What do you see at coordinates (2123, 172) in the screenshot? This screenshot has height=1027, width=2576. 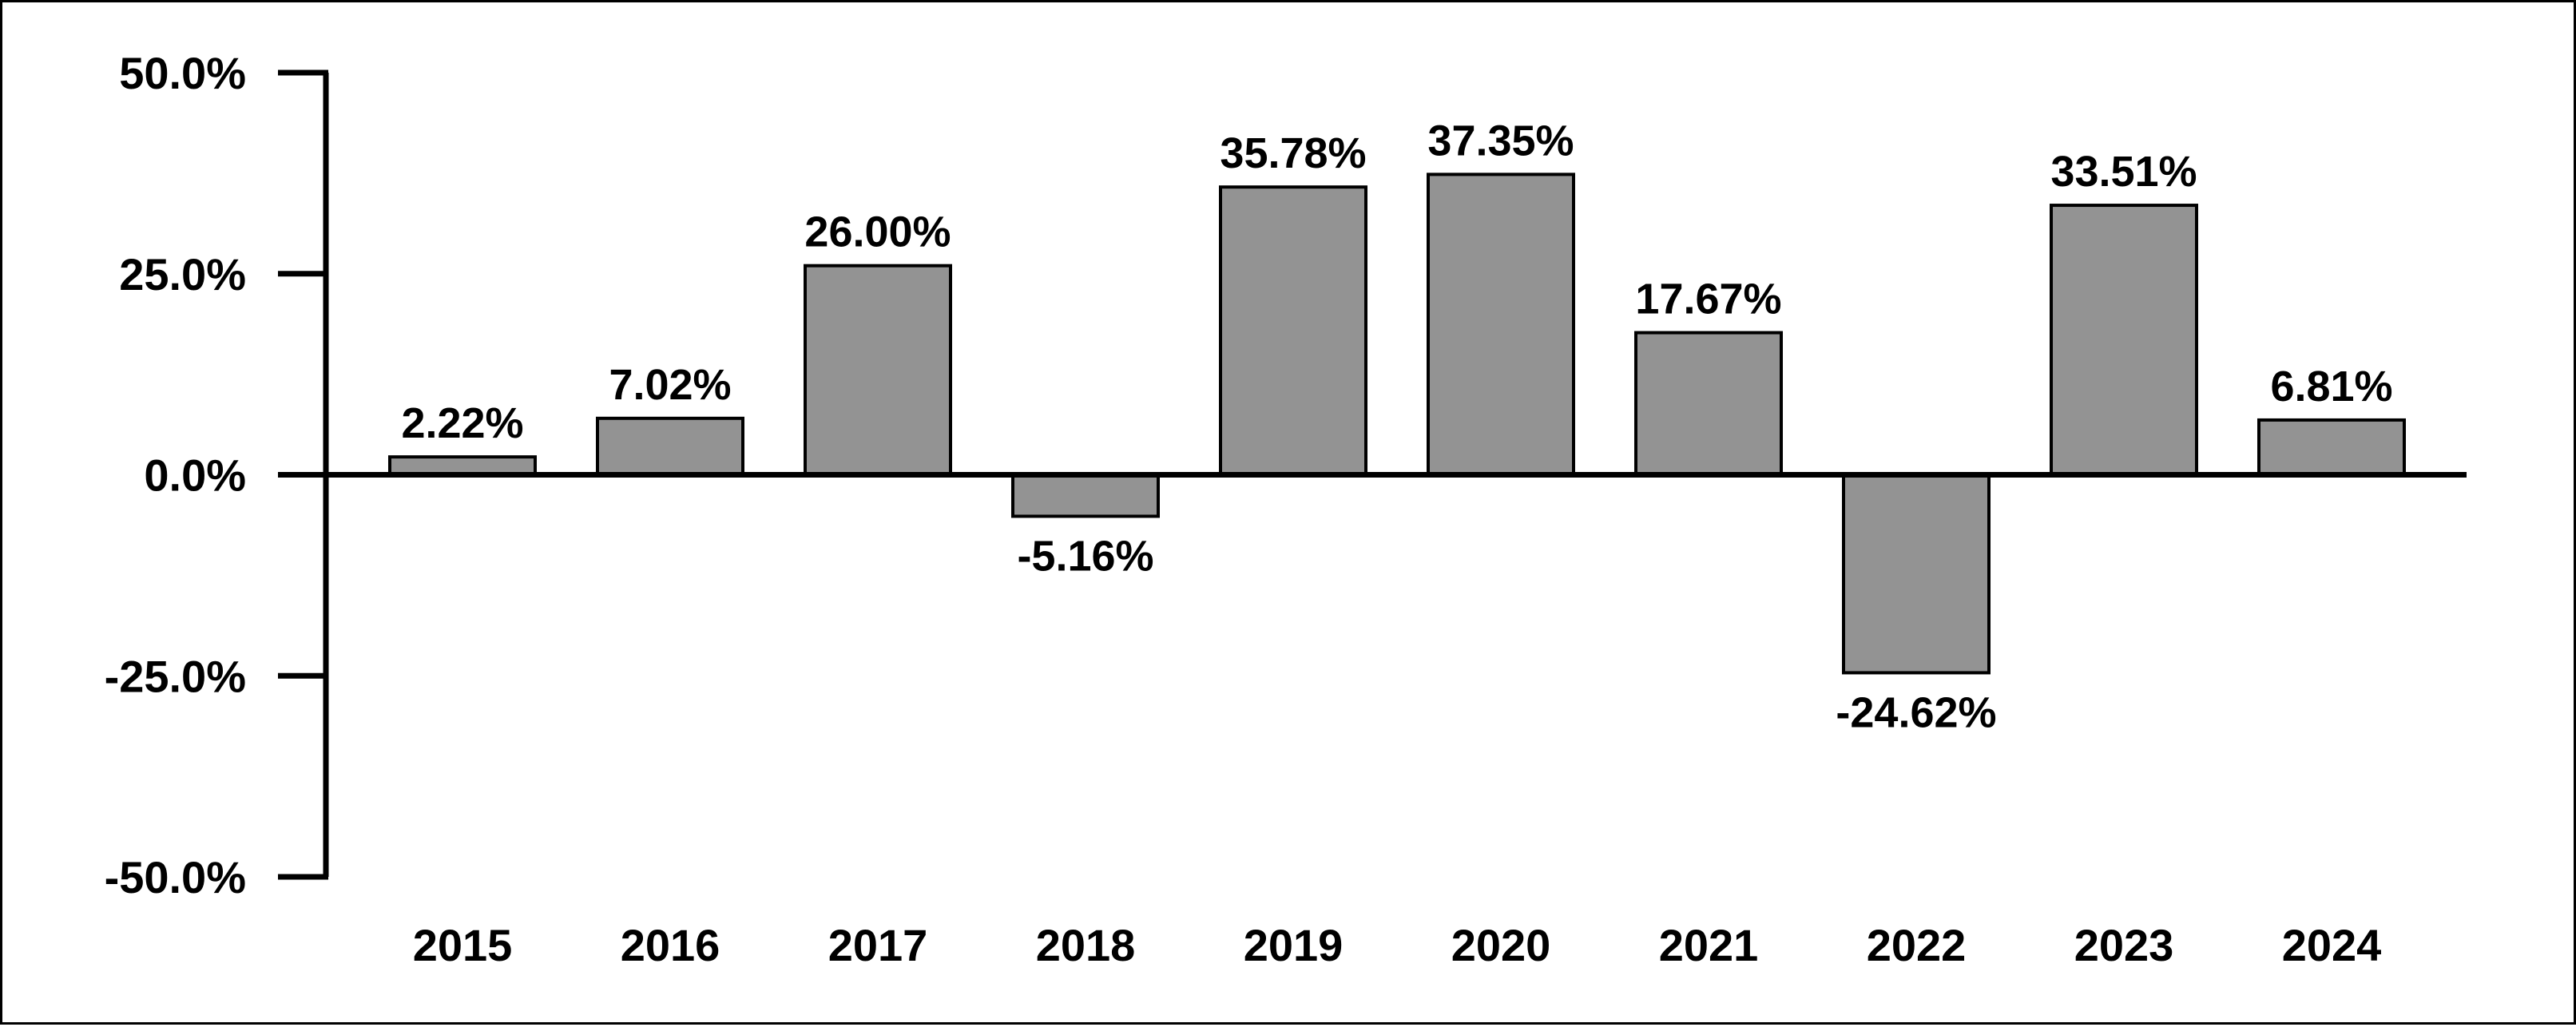 I see `data-label-2023: 33.51%` at bounding box center [2123, 172].